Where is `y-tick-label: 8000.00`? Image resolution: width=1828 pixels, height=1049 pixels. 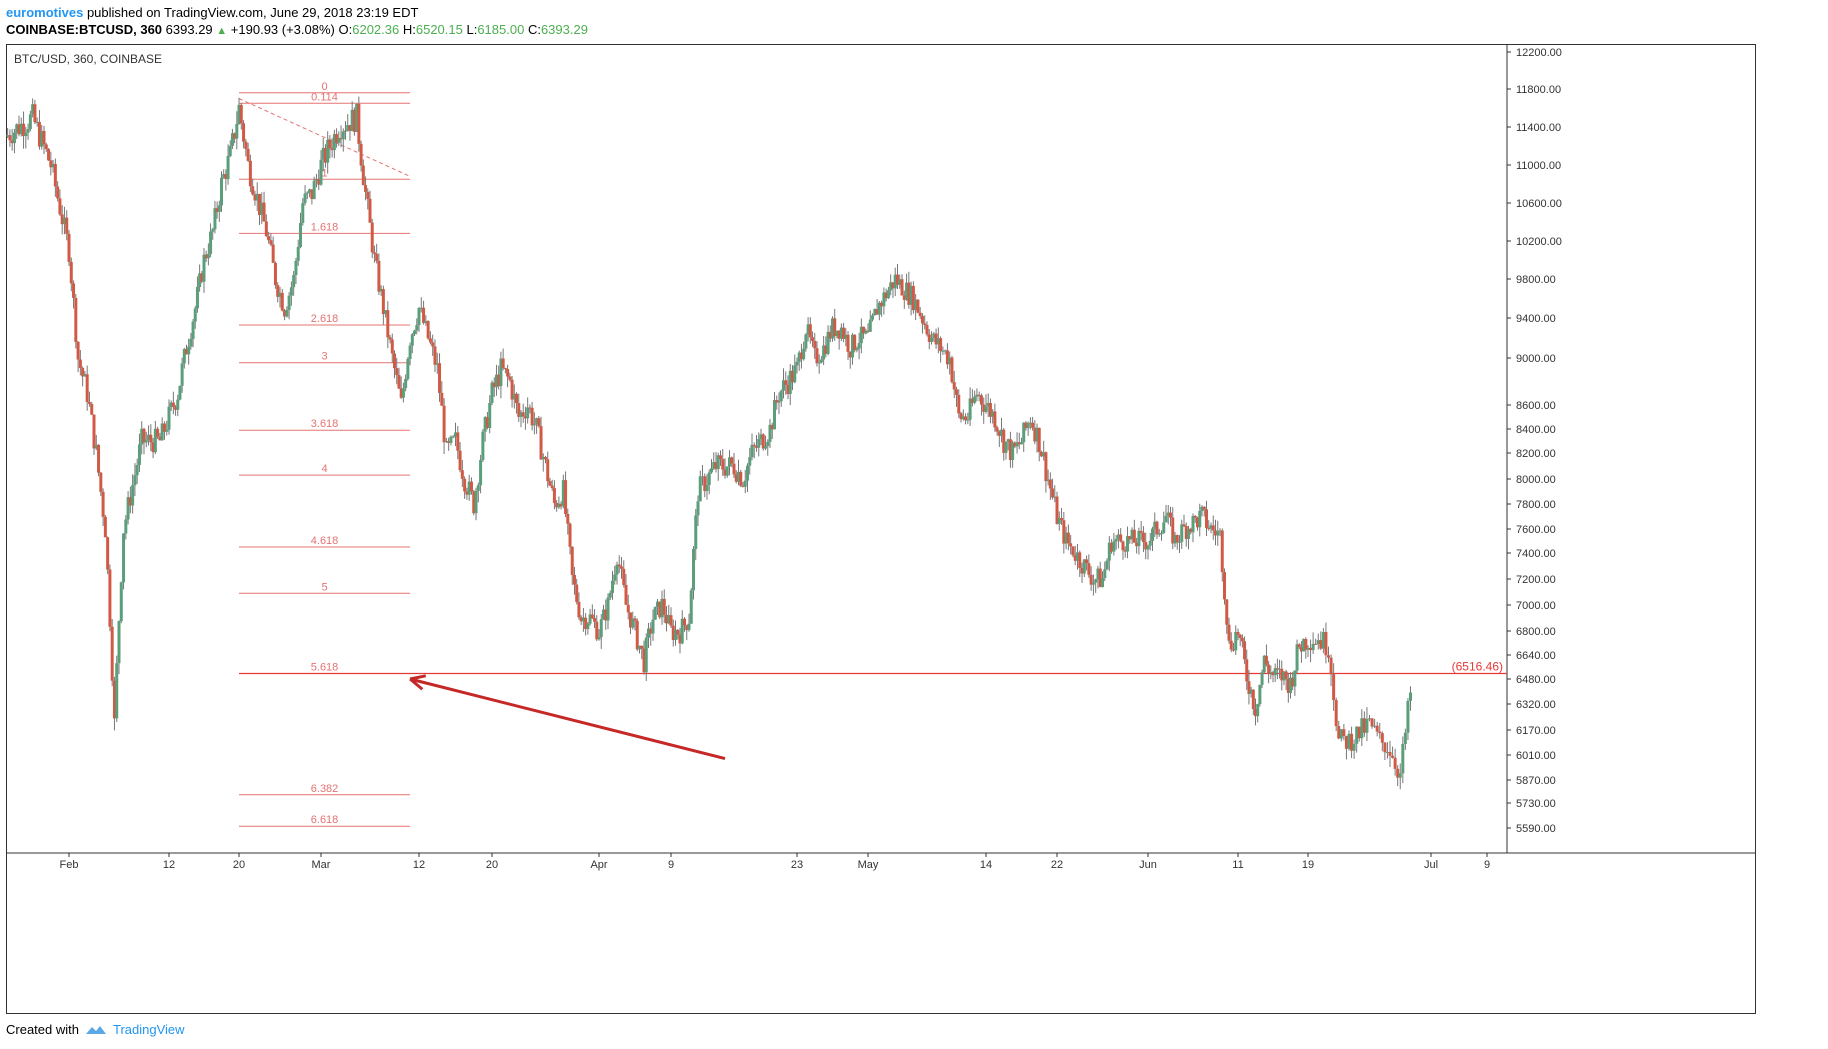
y-tick-label: 8000.00 is located at coordinates (1536, 480).